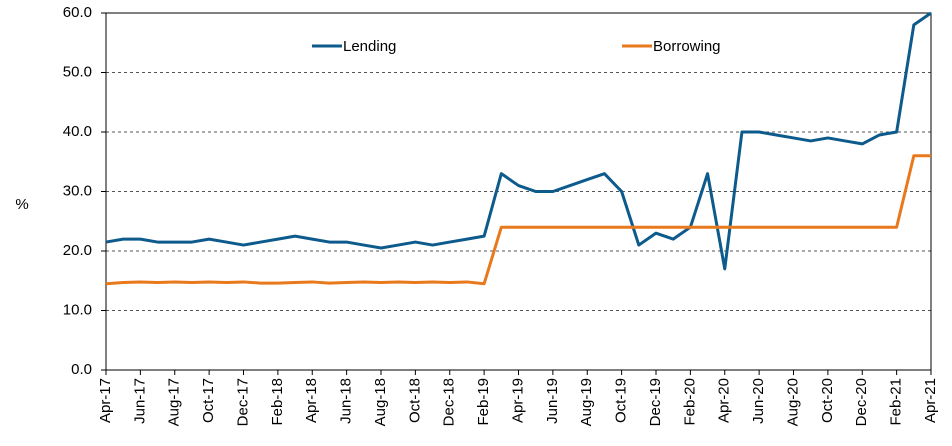 The width and height of the screenshot is (952, 446). What do you see at coordinates (483, 402) in the screenshot?
I see `x-tick-label: Feb-19` at bounding box center [483, 402].